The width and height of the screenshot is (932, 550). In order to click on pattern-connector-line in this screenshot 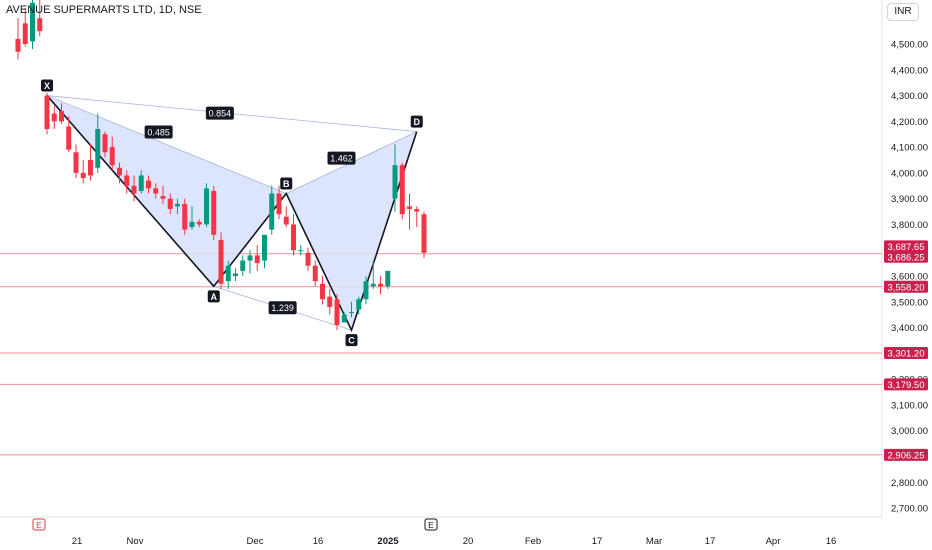, I will do `click(166, 144)`.